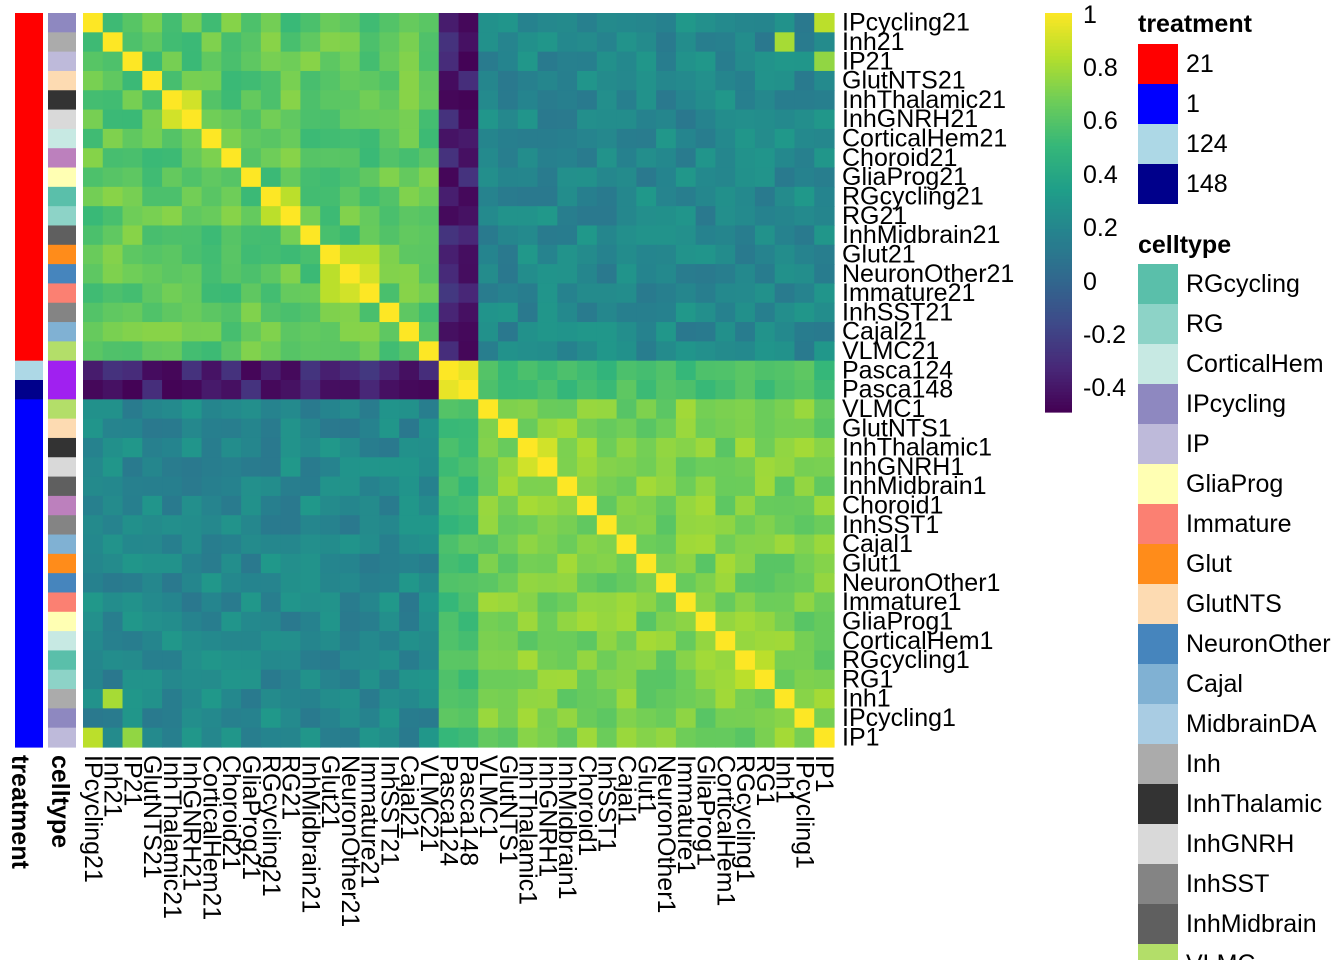 This screenshot has width=1344, height=960. Describe the element at coordinates (910, 119) in the screenshot. I see `row-label: InhGNRH21` at that location.